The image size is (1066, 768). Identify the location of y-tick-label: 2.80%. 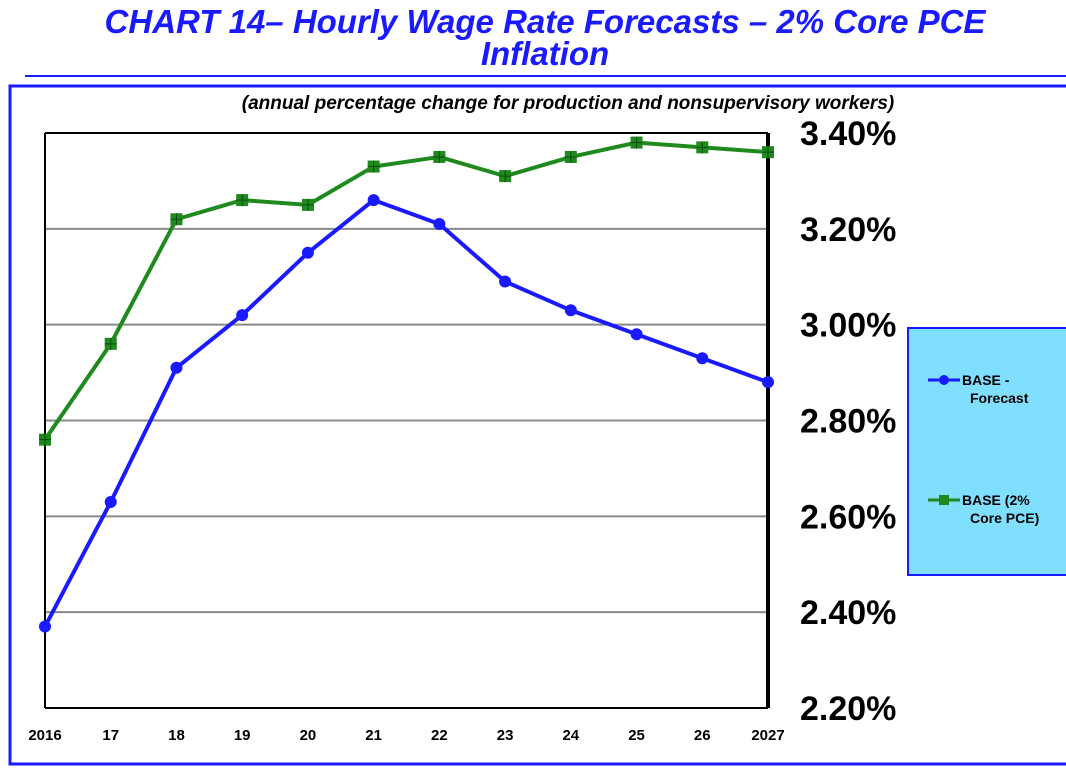
(848, 422).